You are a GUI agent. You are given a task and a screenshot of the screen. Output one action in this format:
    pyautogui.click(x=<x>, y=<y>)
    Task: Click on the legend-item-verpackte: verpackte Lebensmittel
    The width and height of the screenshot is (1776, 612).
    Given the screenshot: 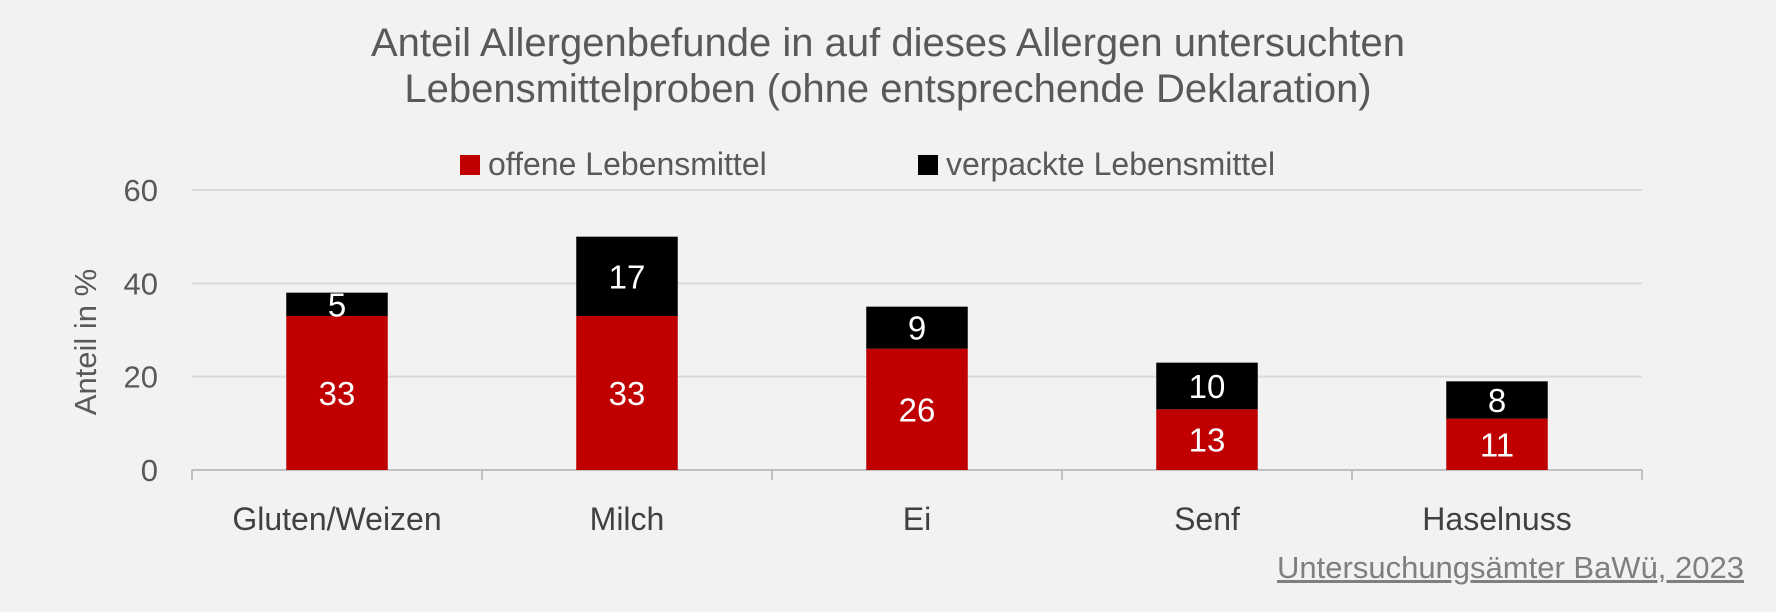 What is the action you would take?
    pyautogui.click(x=1096, y=164)
    